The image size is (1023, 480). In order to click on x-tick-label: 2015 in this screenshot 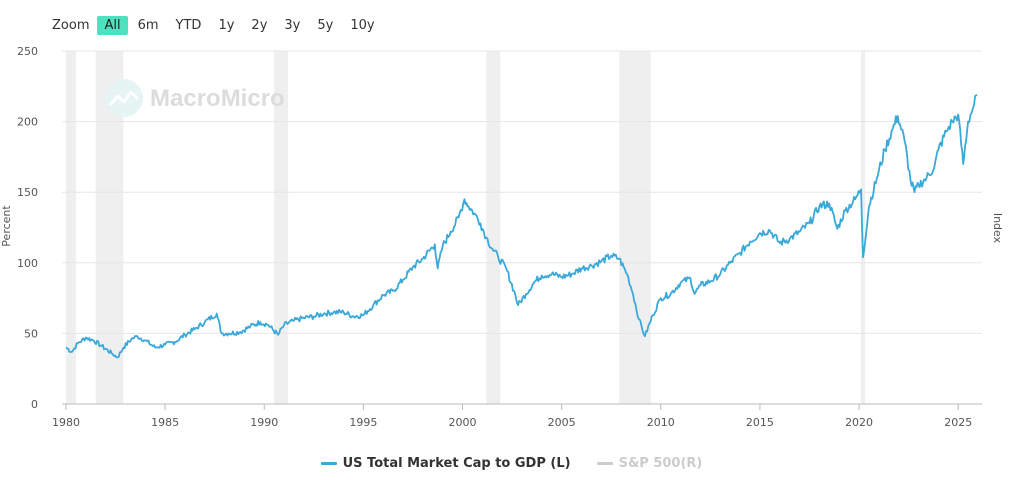, I will do `click(760, 422)`.